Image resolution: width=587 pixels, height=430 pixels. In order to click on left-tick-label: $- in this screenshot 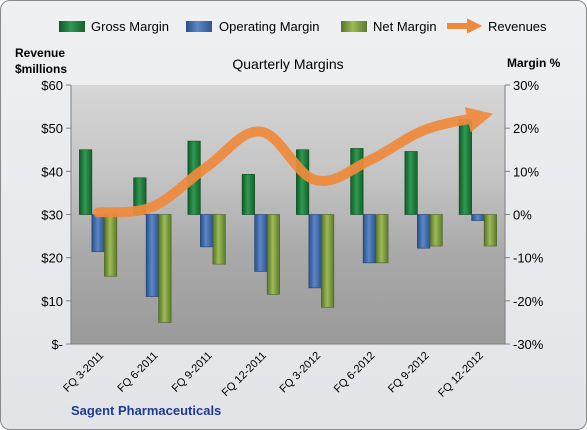, I will do `click(57, 344)`.